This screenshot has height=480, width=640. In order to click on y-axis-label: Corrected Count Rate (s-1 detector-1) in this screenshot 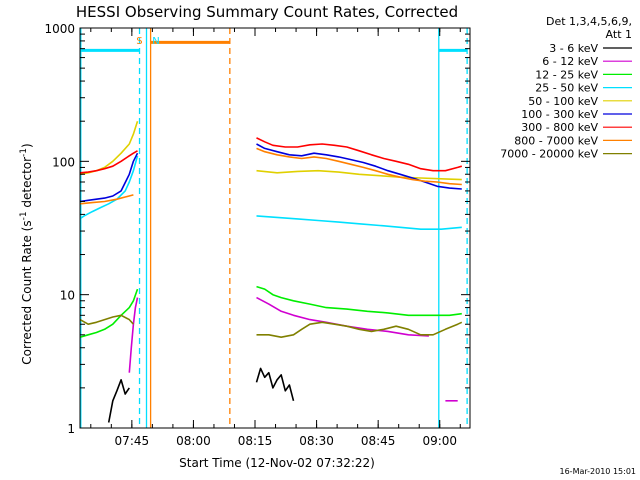, I will do `click(26, 253)`.